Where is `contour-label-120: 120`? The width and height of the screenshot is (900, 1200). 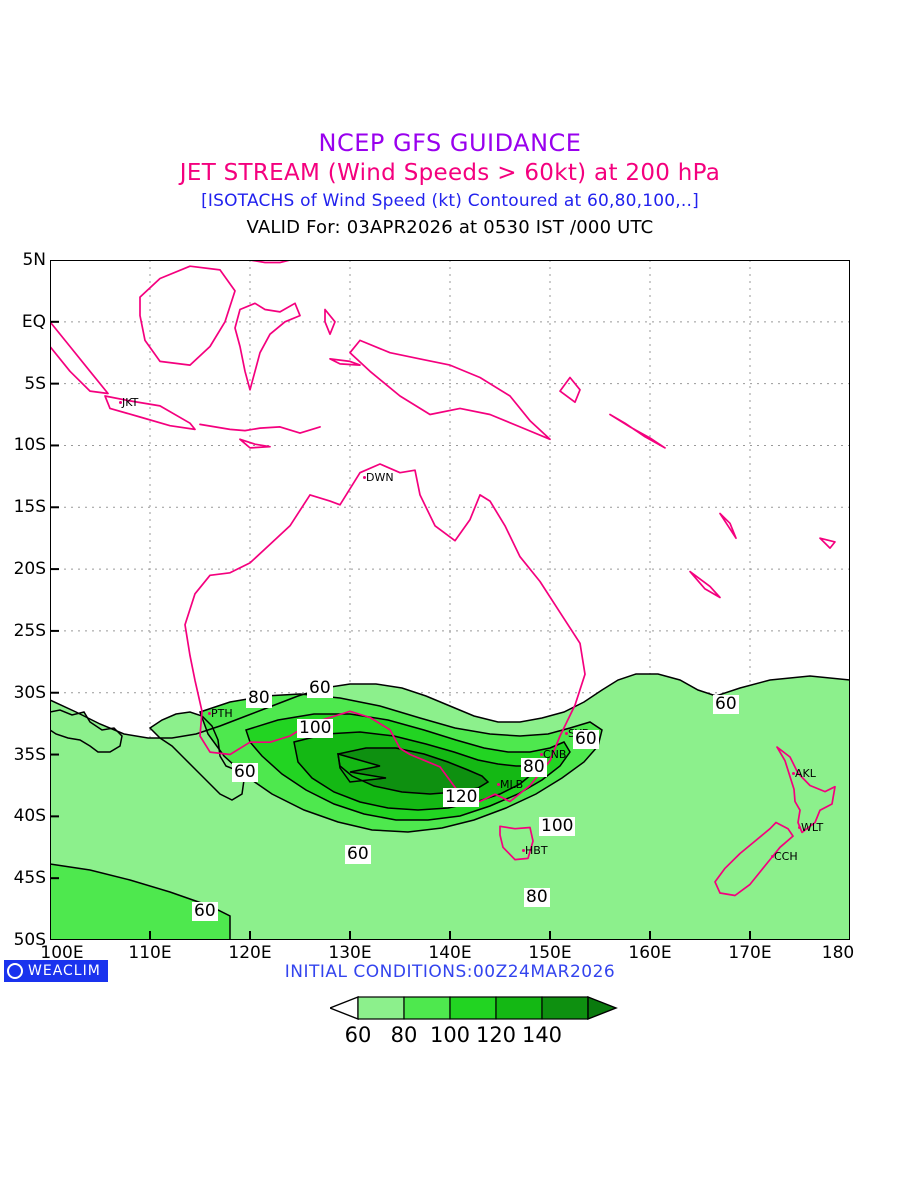 contour-label-120: 120 is located at coordinates (461, 797).